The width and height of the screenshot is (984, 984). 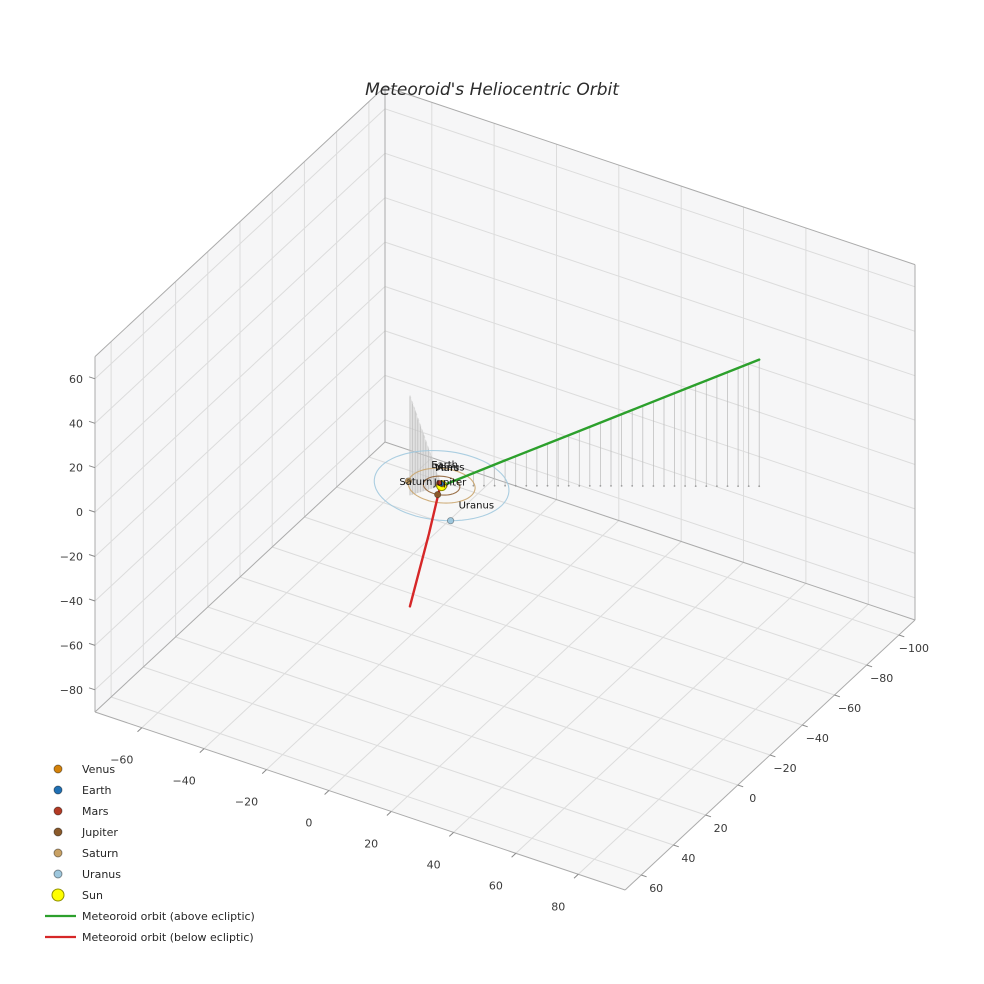 What do you see at coordinates (424, 547) in the screenshot?
I see `meteoroid-orbit-below-line` at bounding box center [424, 547].